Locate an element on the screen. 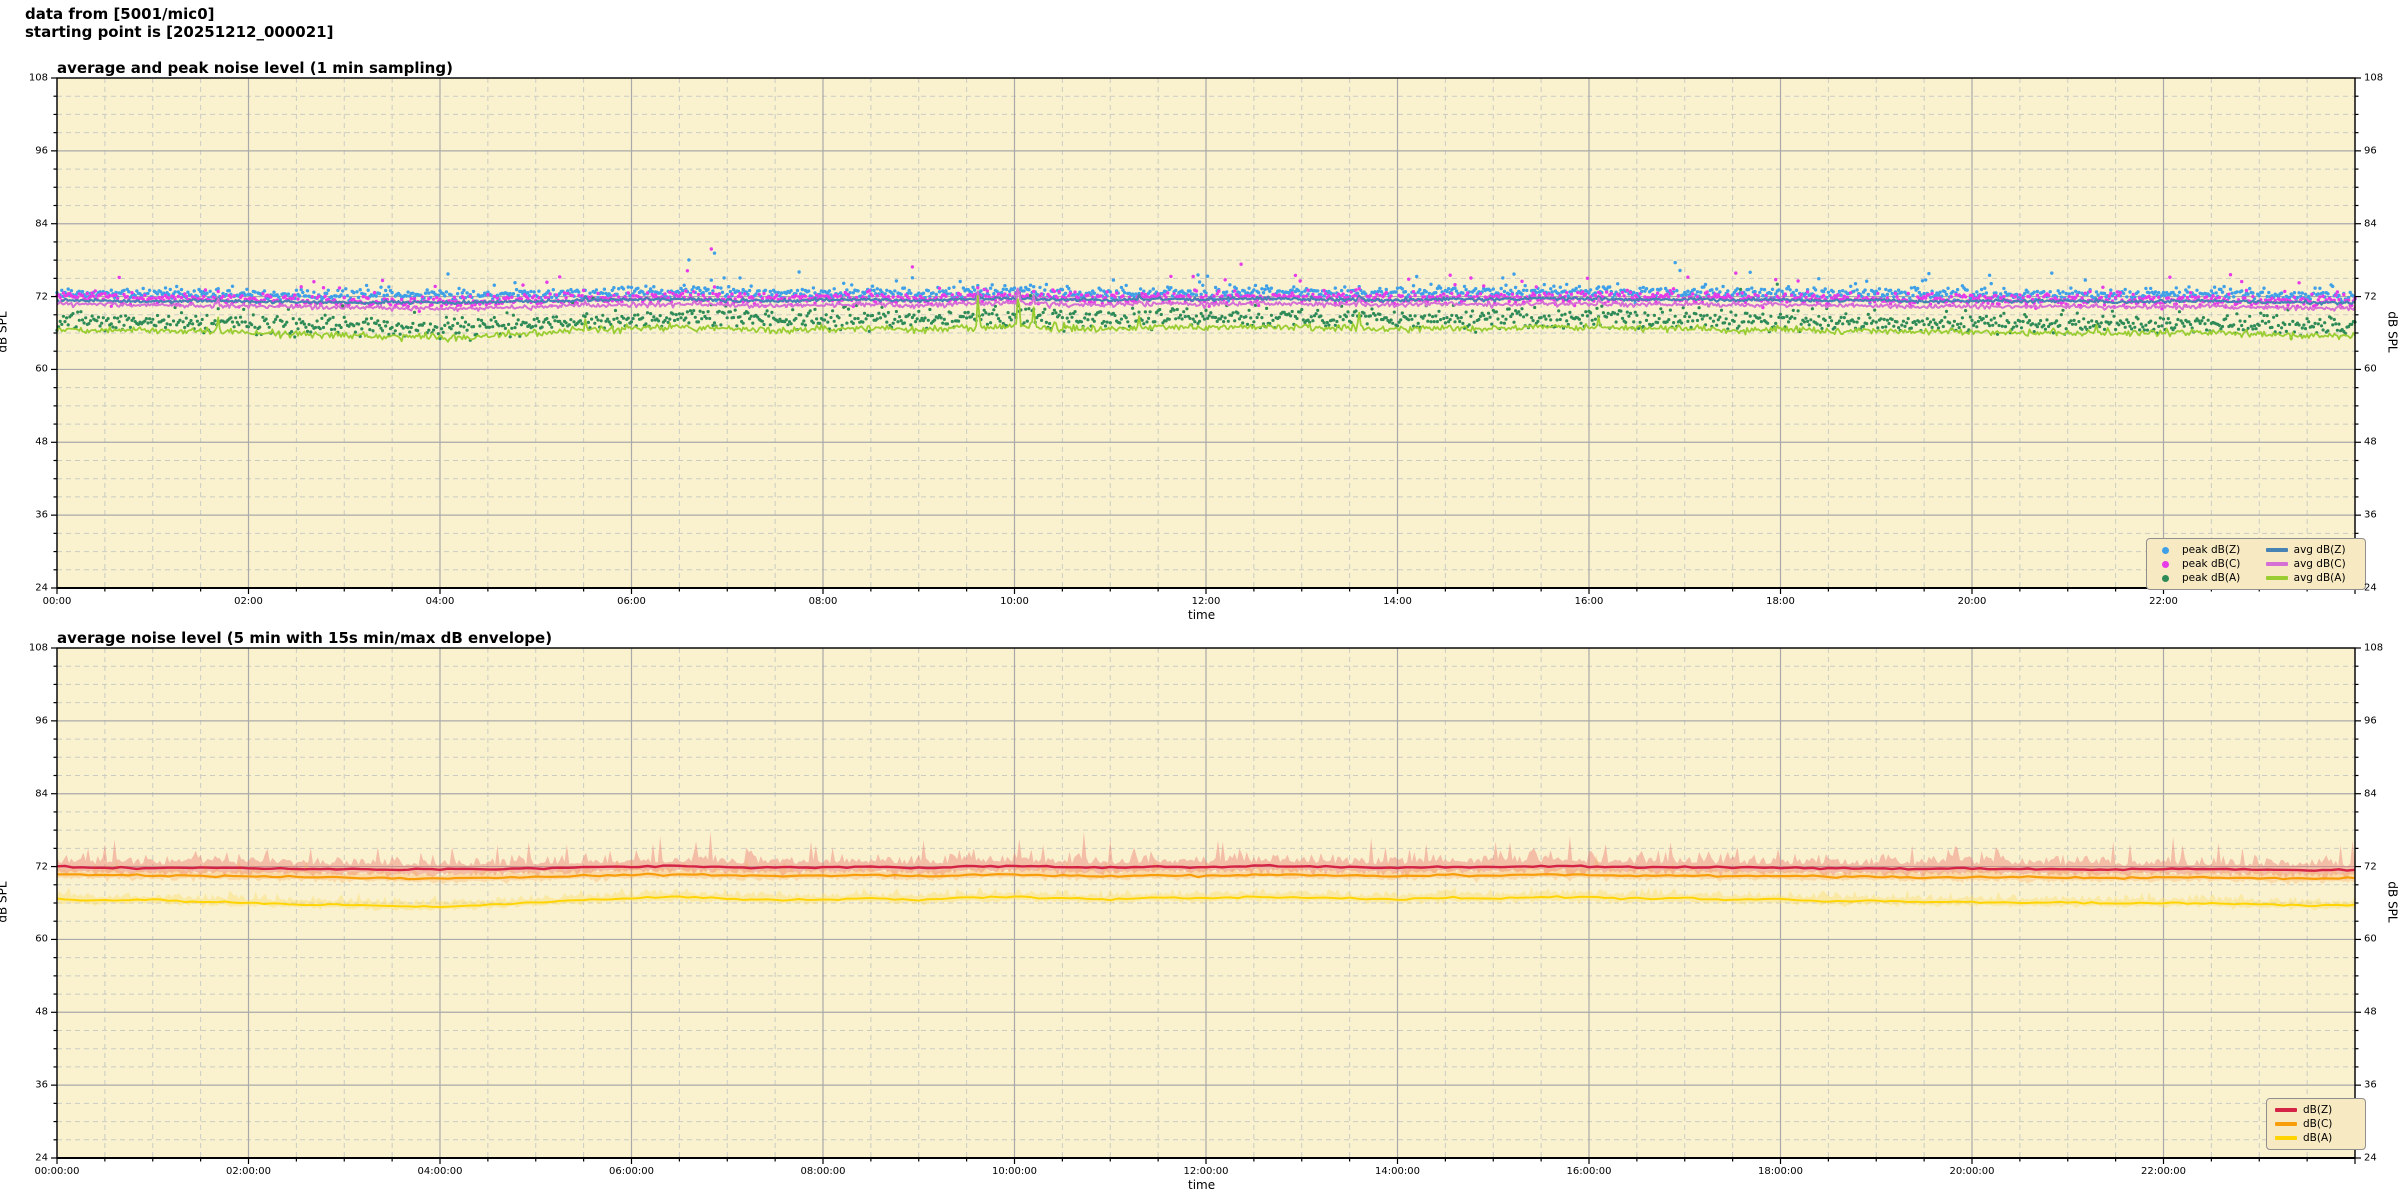  dba-marker-icon is located at coordinates (2286, 1138).